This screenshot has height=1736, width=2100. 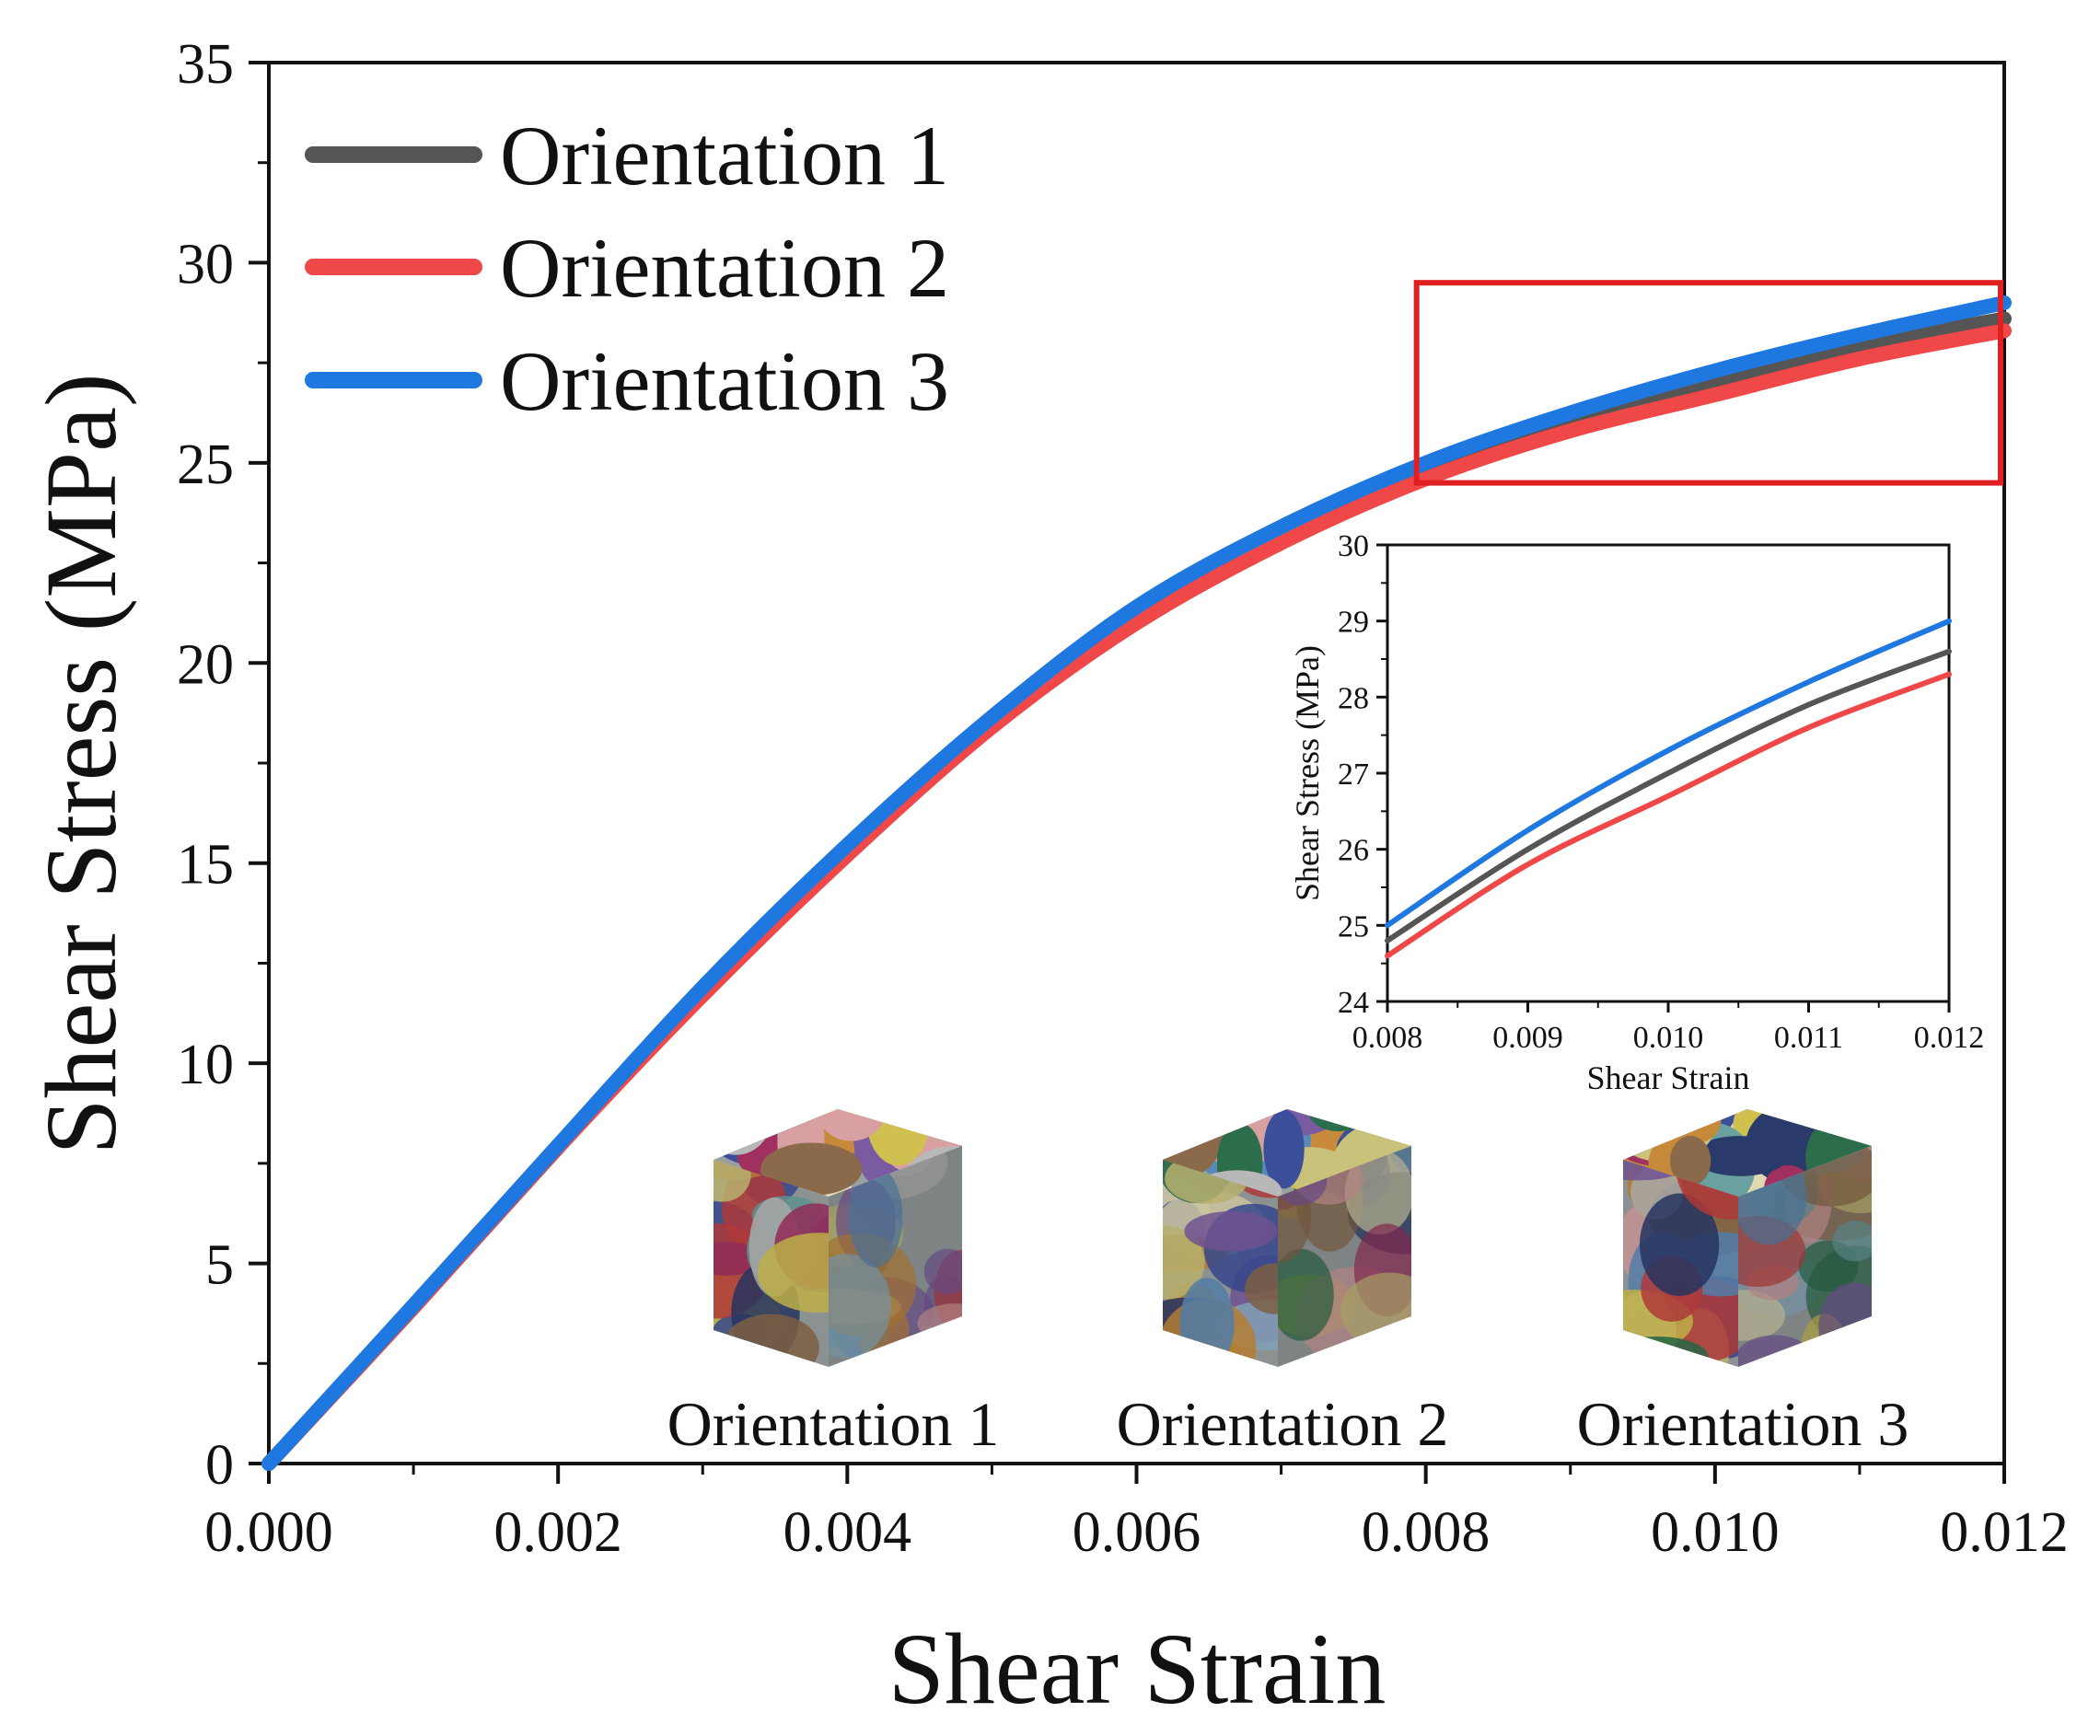 I want to click on inset-y-axis-title: Shear Stress (MPa), so click(x=1307, y=773).